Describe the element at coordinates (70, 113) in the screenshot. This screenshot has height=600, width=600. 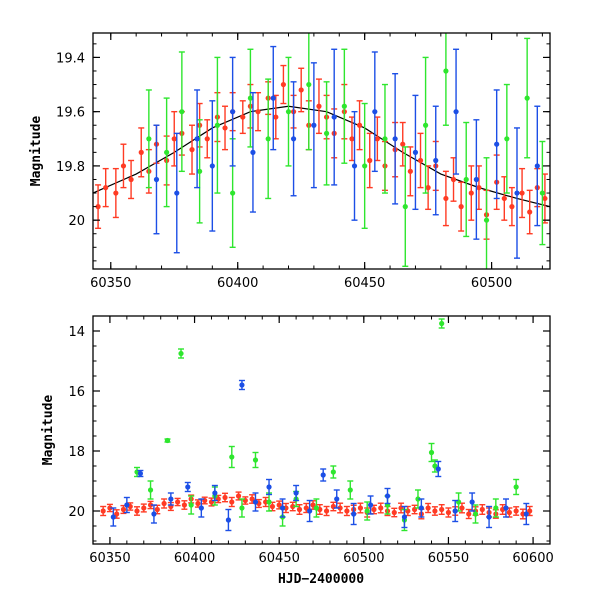
I see `top-y-tick-label: 19.6` at that location.